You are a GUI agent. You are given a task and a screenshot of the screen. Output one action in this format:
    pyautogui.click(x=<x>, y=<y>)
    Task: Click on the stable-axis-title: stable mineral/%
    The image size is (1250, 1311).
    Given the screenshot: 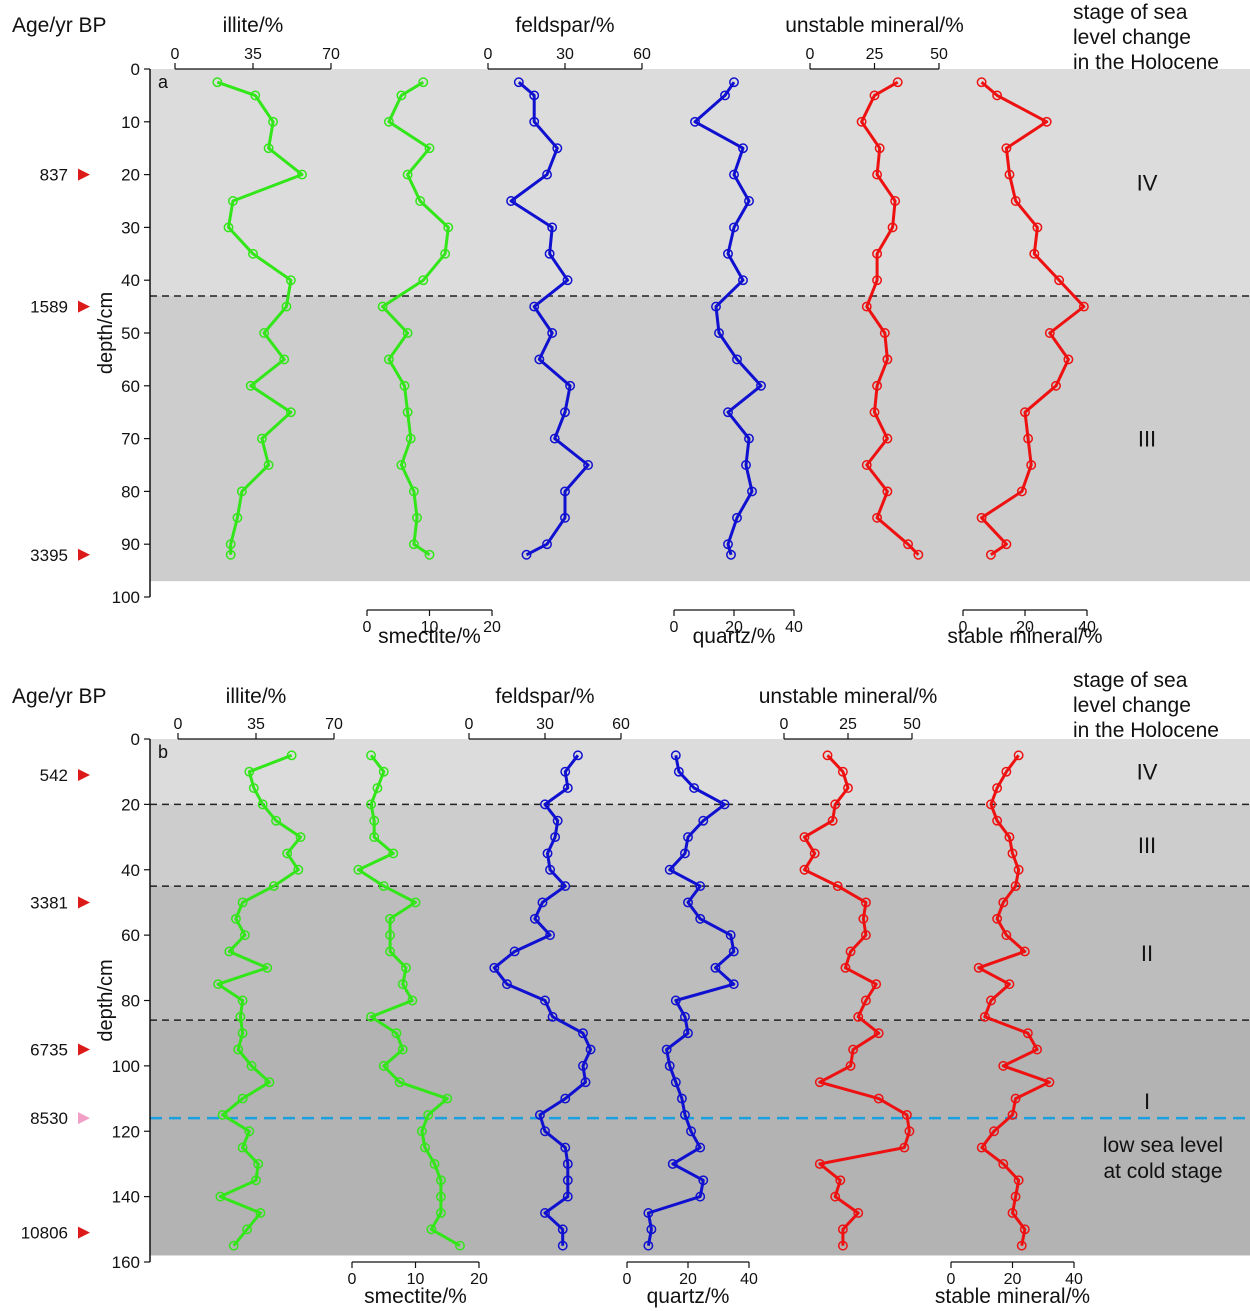 What is the action you would take?
    pyautogui.click(x=1024, y=636)
    